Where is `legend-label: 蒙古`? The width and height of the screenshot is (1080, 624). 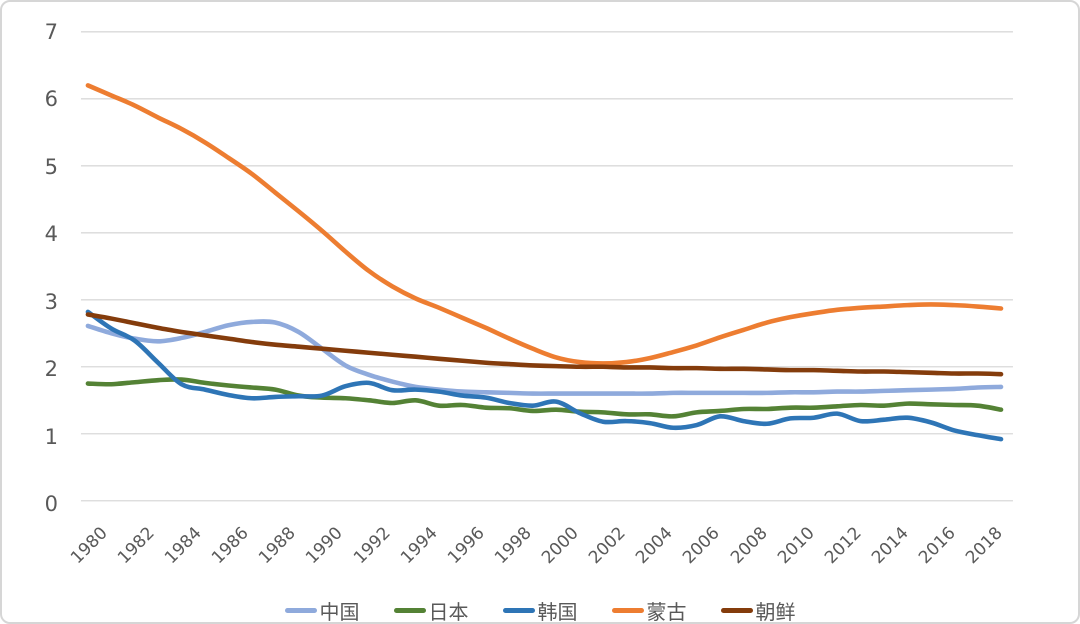 legend-label: 蒙古 is located at coordinates (666, 612).